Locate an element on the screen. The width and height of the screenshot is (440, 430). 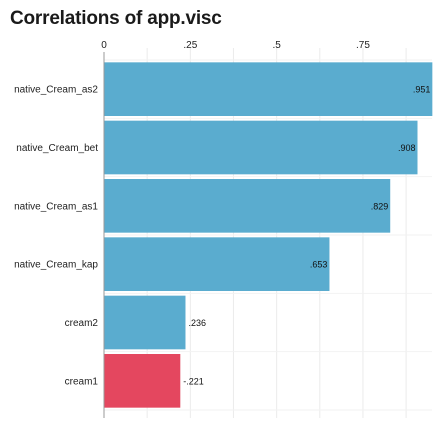
data-label: -.221 is located at coordinates (193, 381).